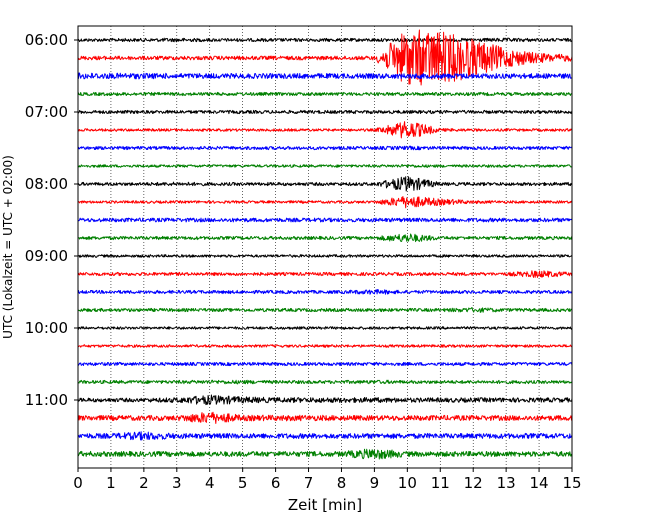  Describe the element at coordinates (571, 483) in the screenshot. I see `x-tick-label: 15` at that location.